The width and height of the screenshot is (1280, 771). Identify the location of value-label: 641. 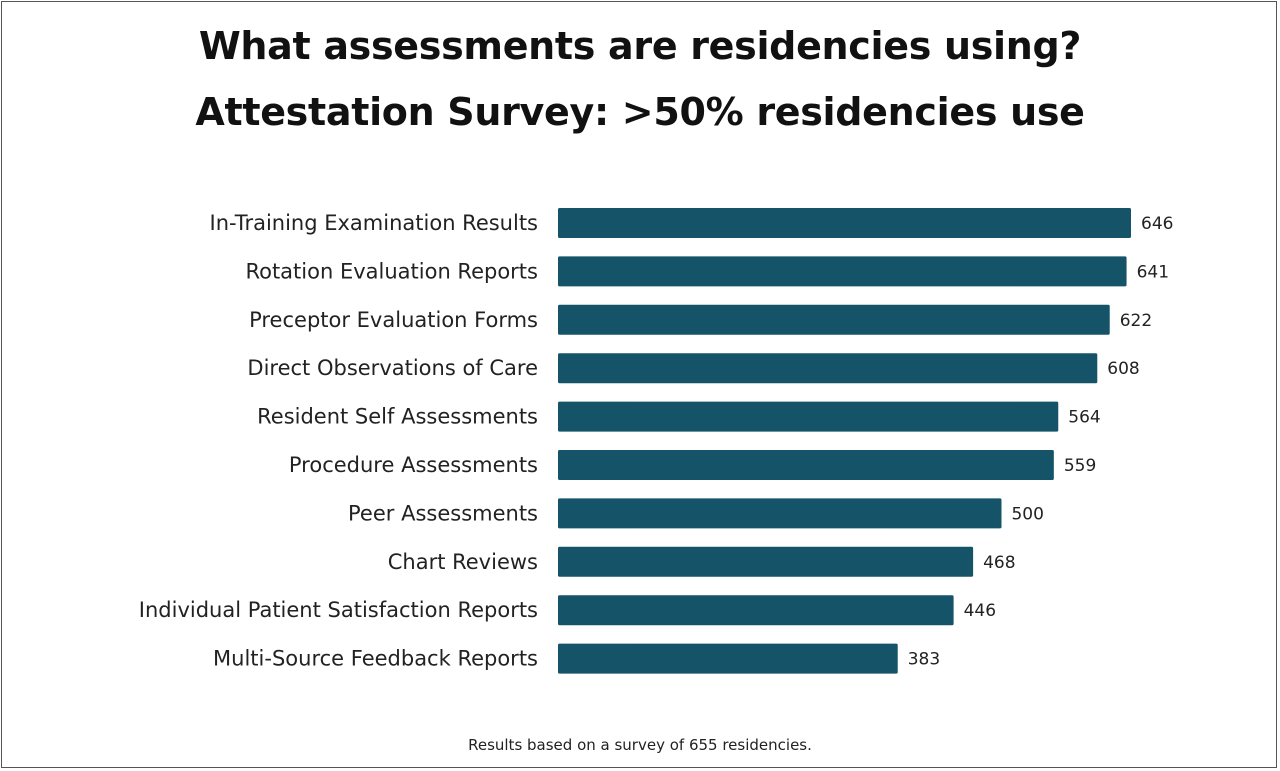
(1153, 272).